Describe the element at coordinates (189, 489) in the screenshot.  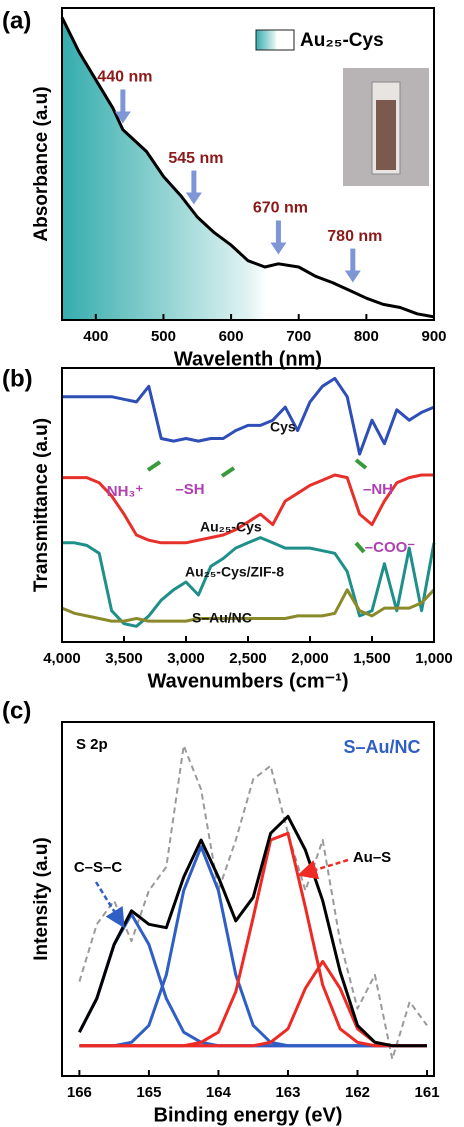
I see `annotation: –SH` at that location.